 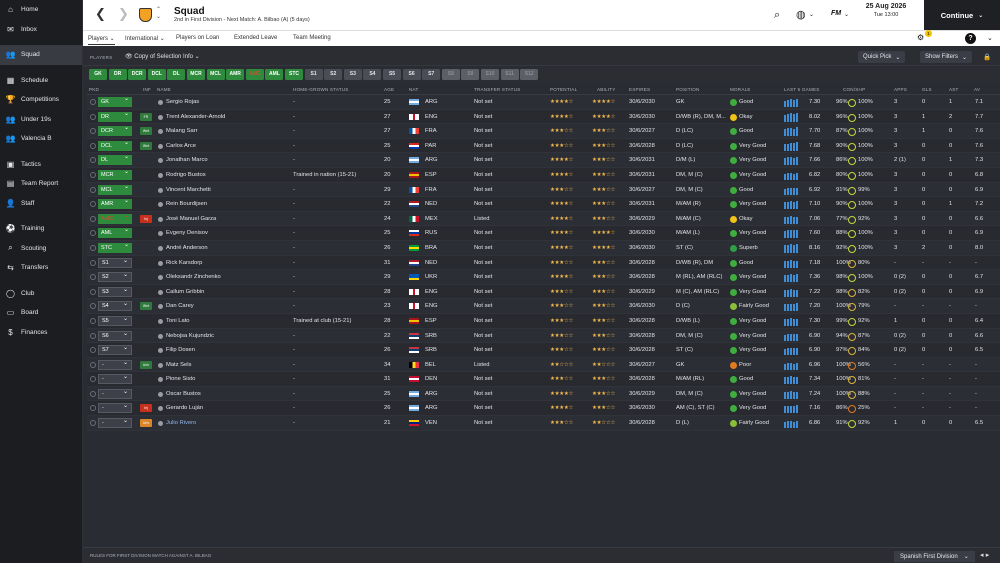 I want to click on player-name: Julio Rivero, so click(x=181, y=423).